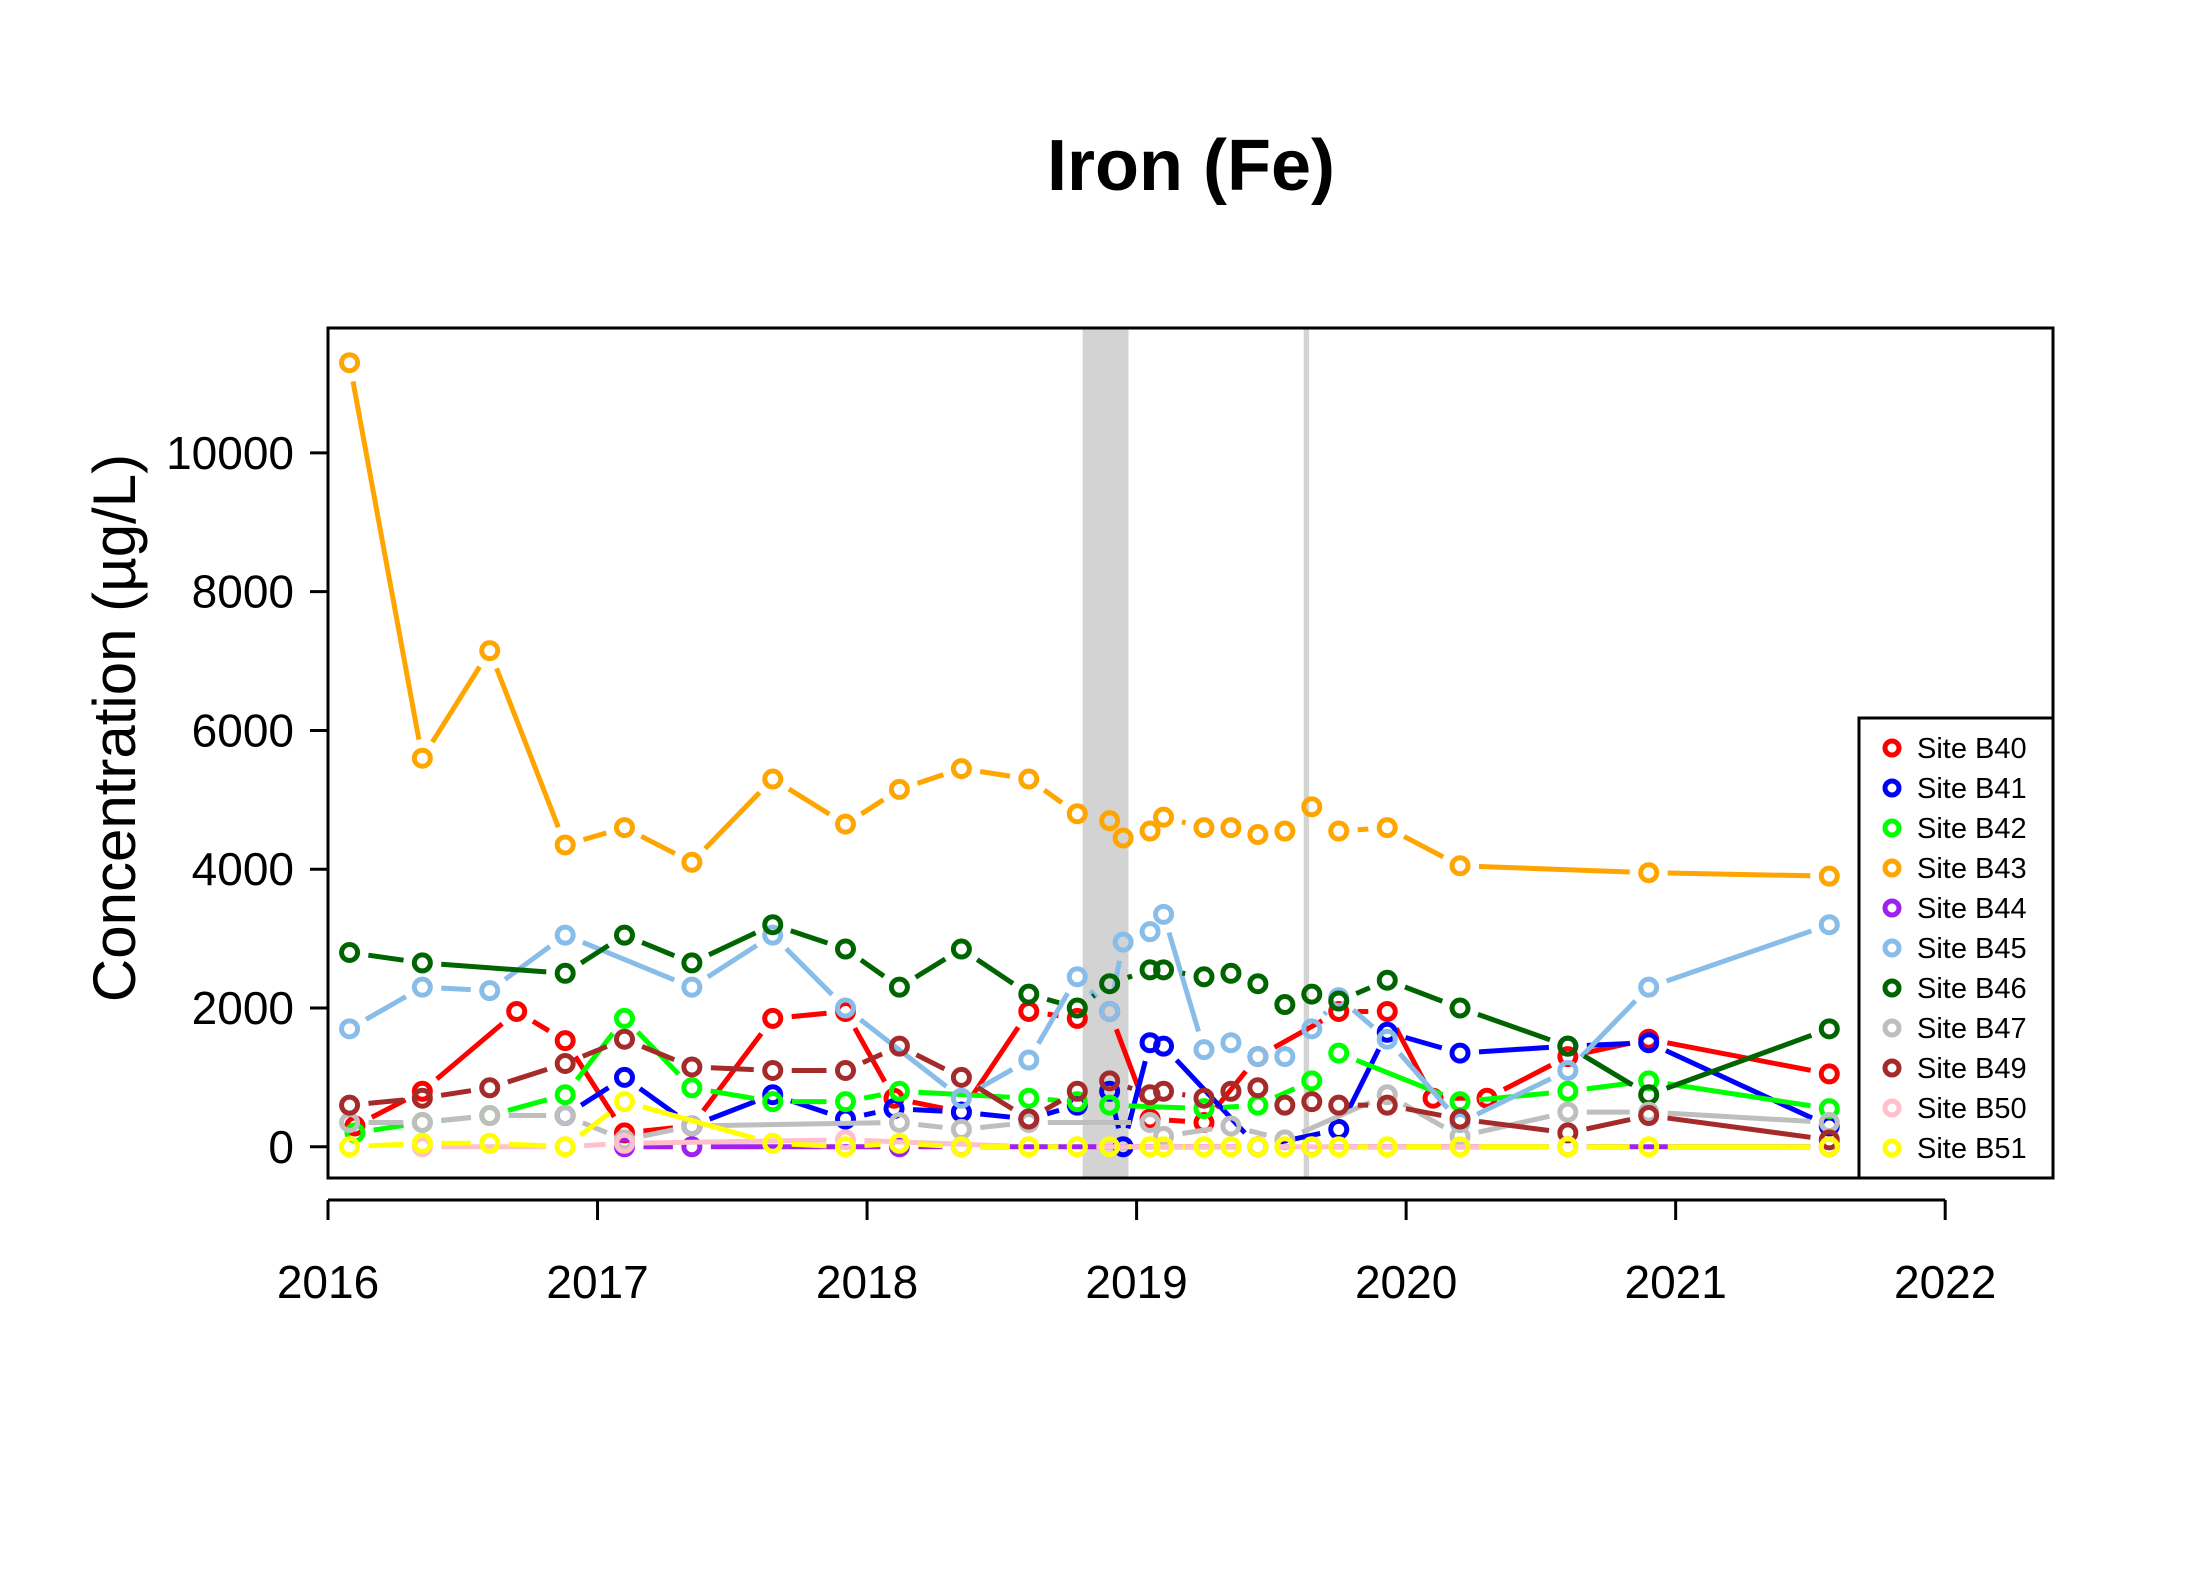  I want to click on y-tick-label: 4000, so click(243, 869).